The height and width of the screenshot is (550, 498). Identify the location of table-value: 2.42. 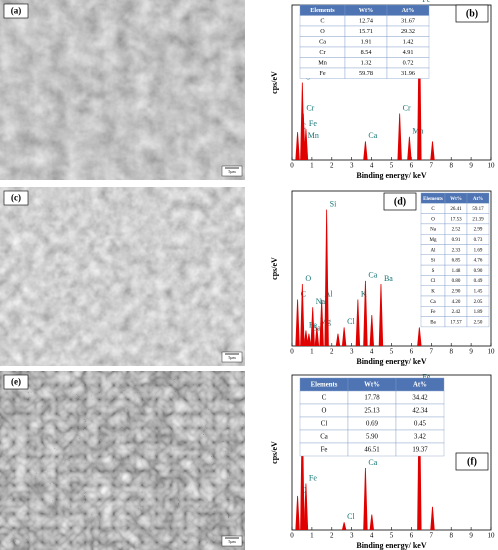
(456, 312).